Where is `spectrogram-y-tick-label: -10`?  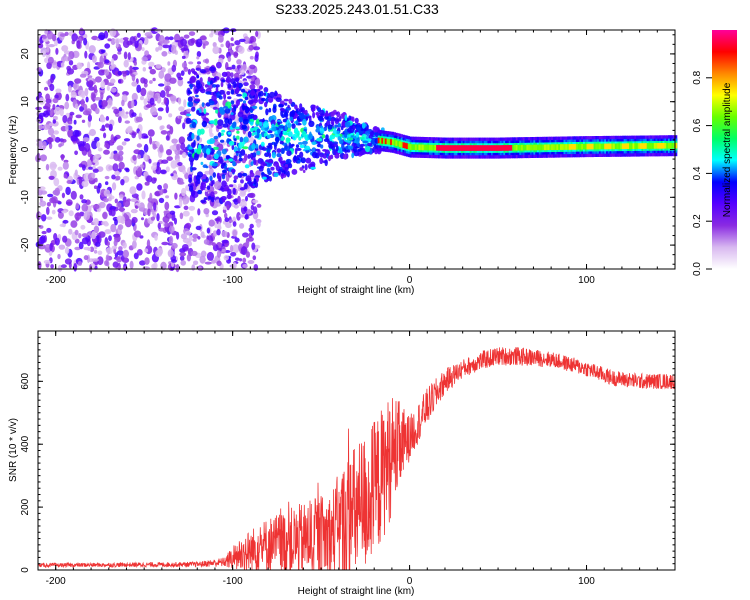 spectrogram-y-tick-label: -10 is located at coordinates (25, 197).